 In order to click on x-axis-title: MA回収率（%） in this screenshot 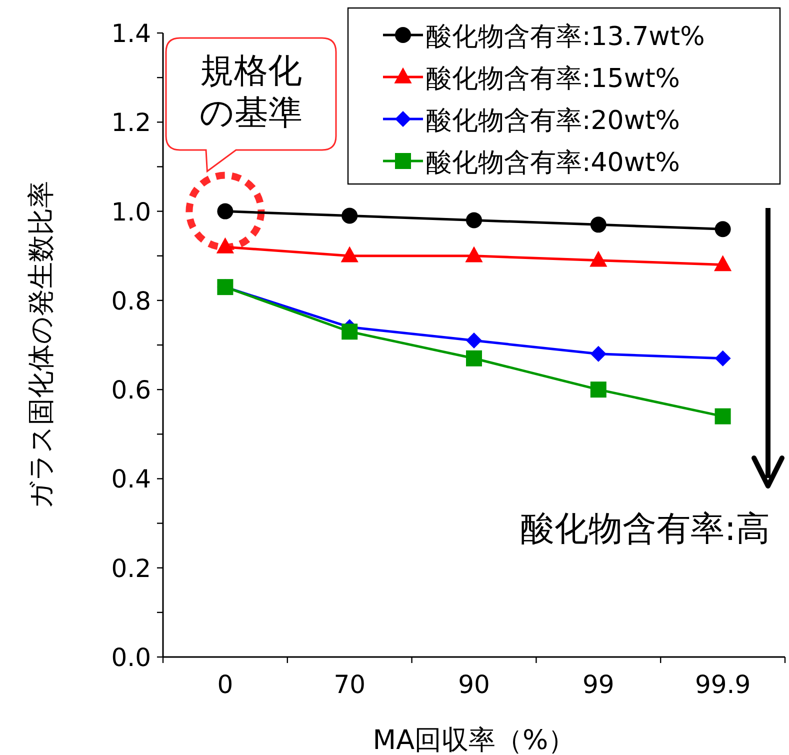, I will do `click(474, 740)`.